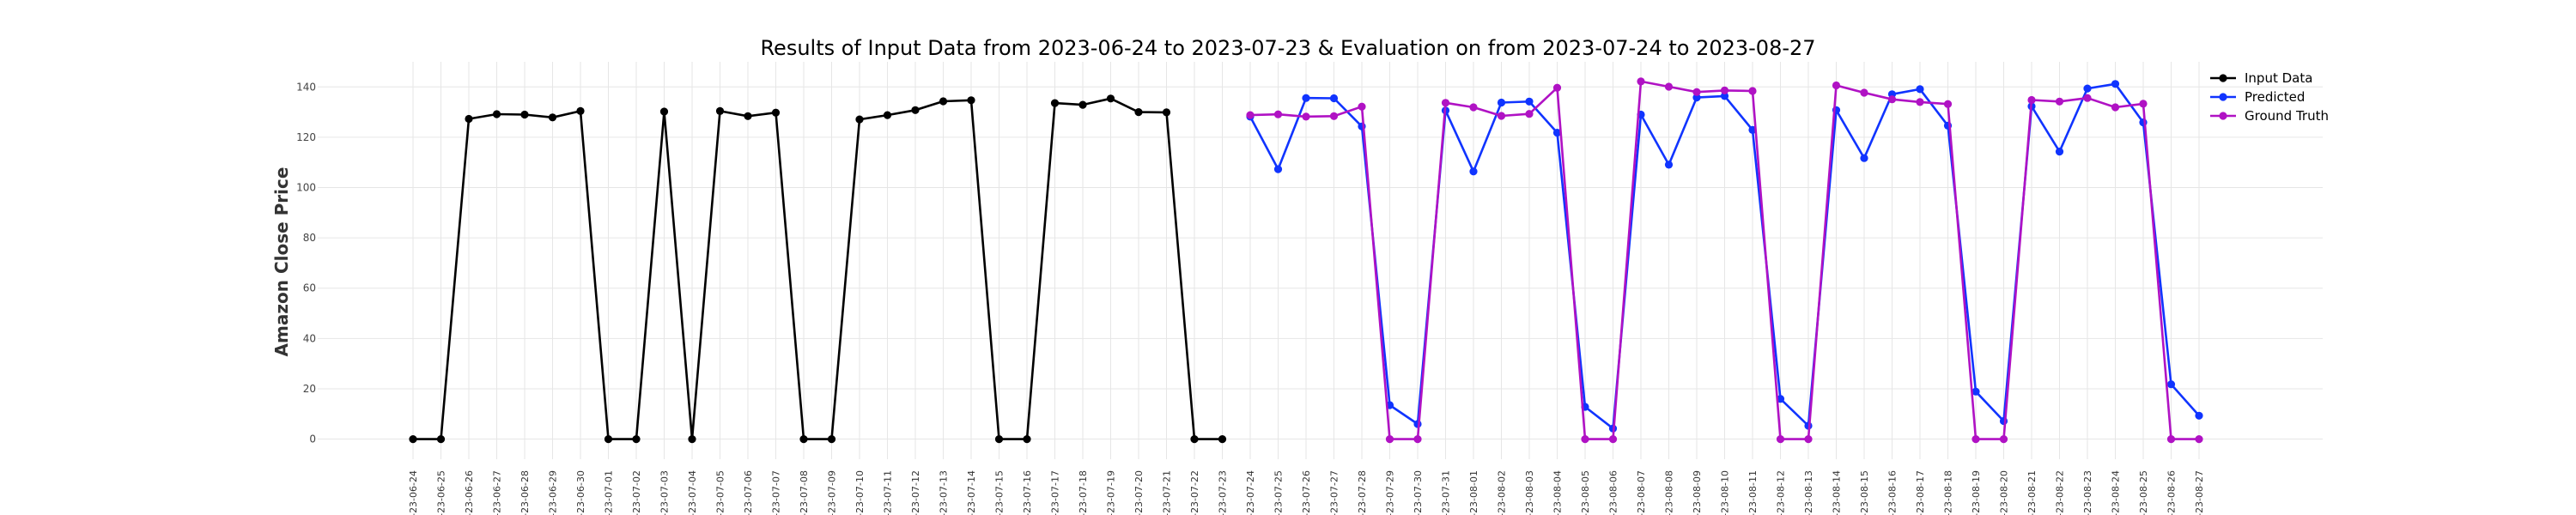 This screenshot has height=515, width=2576. Describe the element at coordinates (2223, 116) in the screenshot. I see `legend-marker-ground-truth` at that location.